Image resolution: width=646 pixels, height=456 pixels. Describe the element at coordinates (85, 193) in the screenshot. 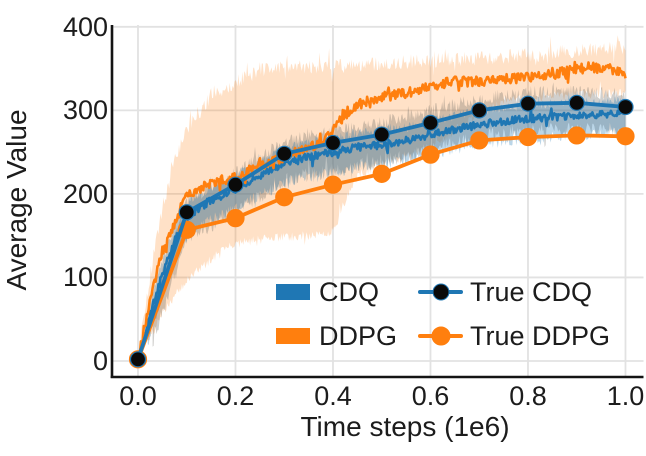

I see `y-tick-label: 200` at that location.